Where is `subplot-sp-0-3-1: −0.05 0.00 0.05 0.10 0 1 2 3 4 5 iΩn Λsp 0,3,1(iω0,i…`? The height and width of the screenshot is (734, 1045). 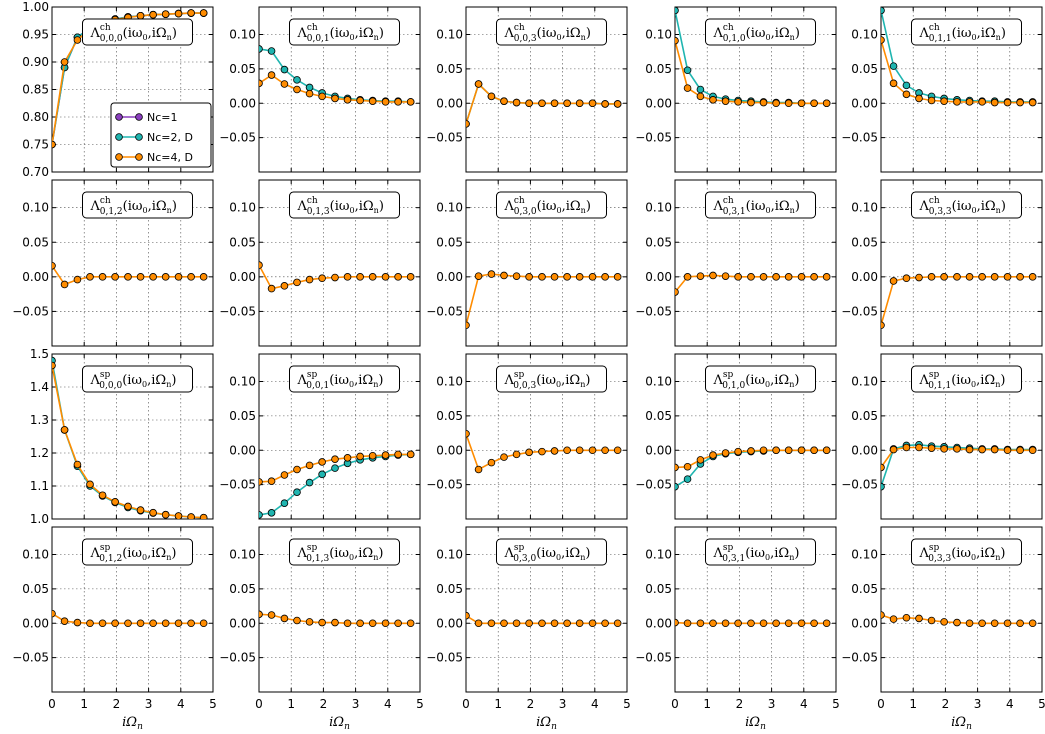 subplot-sp-0-3-1: −0.05 0.00 0.05 0.10 0 1 2 3 4 5 iΩn Λsp 0,3,1(iω0,i… is located at coordinates (737, 629).